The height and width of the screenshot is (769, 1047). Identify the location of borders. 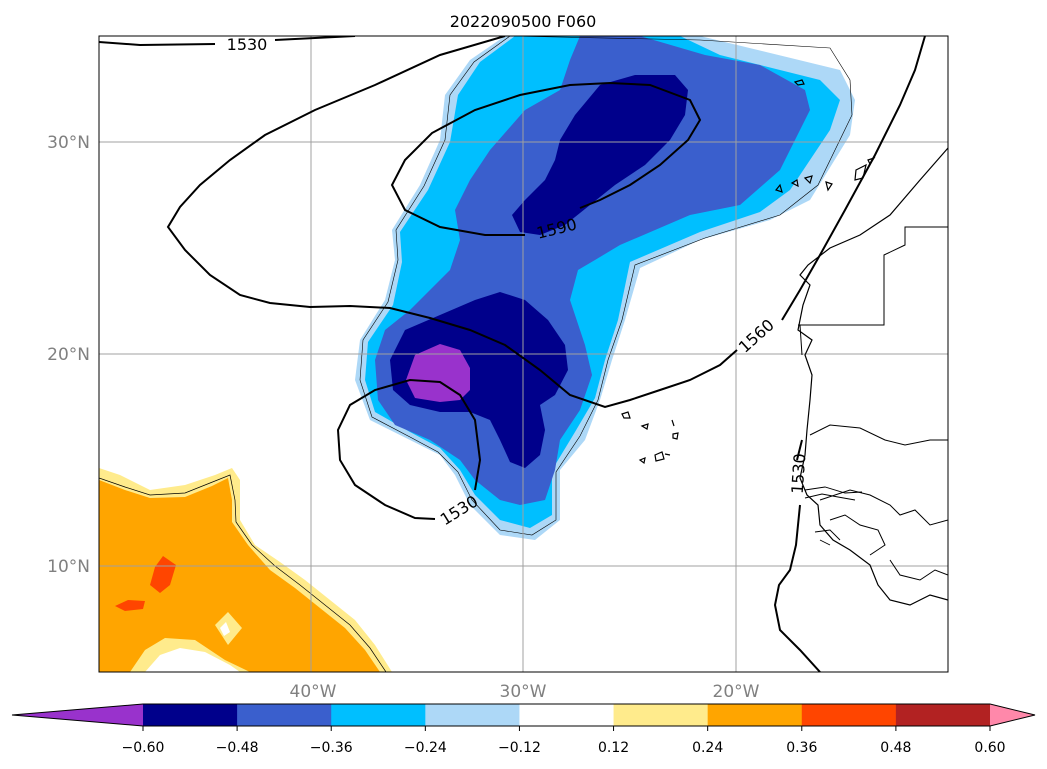
(873, 403).